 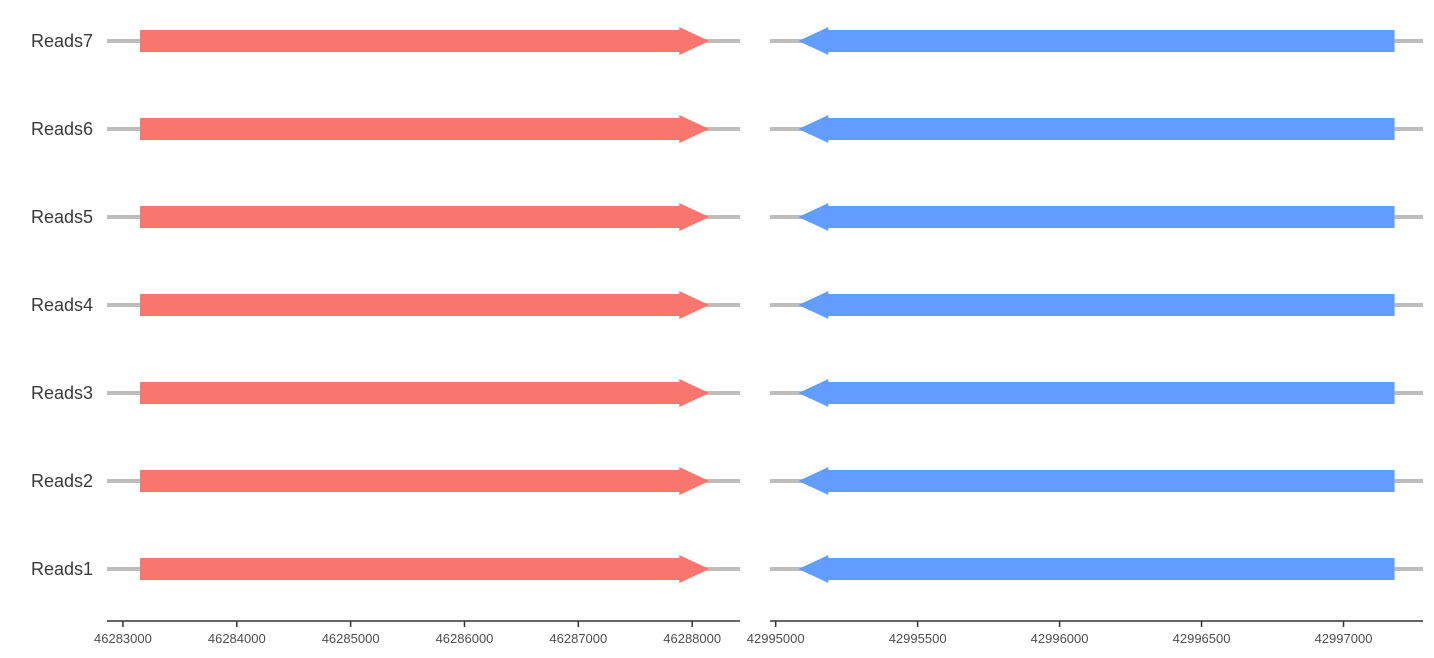 I want to click on x-tick-label: 42997000, so click(x=1344, y=638).